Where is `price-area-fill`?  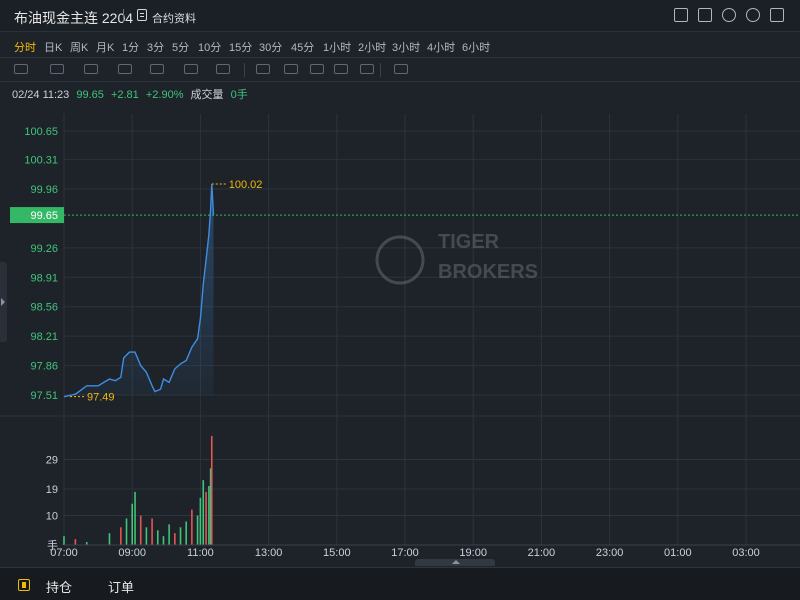
price-area-fill is located at coordinates (139, 290).